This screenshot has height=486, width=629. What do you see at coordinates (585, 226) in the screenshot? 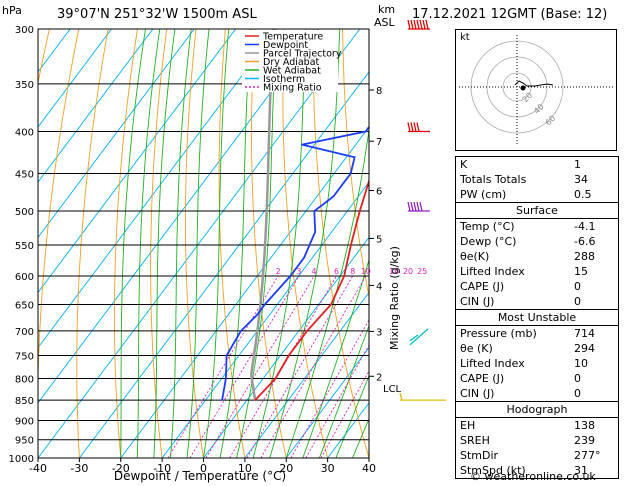
I see `index-value: -4.1` at bounding box center [585, 226].